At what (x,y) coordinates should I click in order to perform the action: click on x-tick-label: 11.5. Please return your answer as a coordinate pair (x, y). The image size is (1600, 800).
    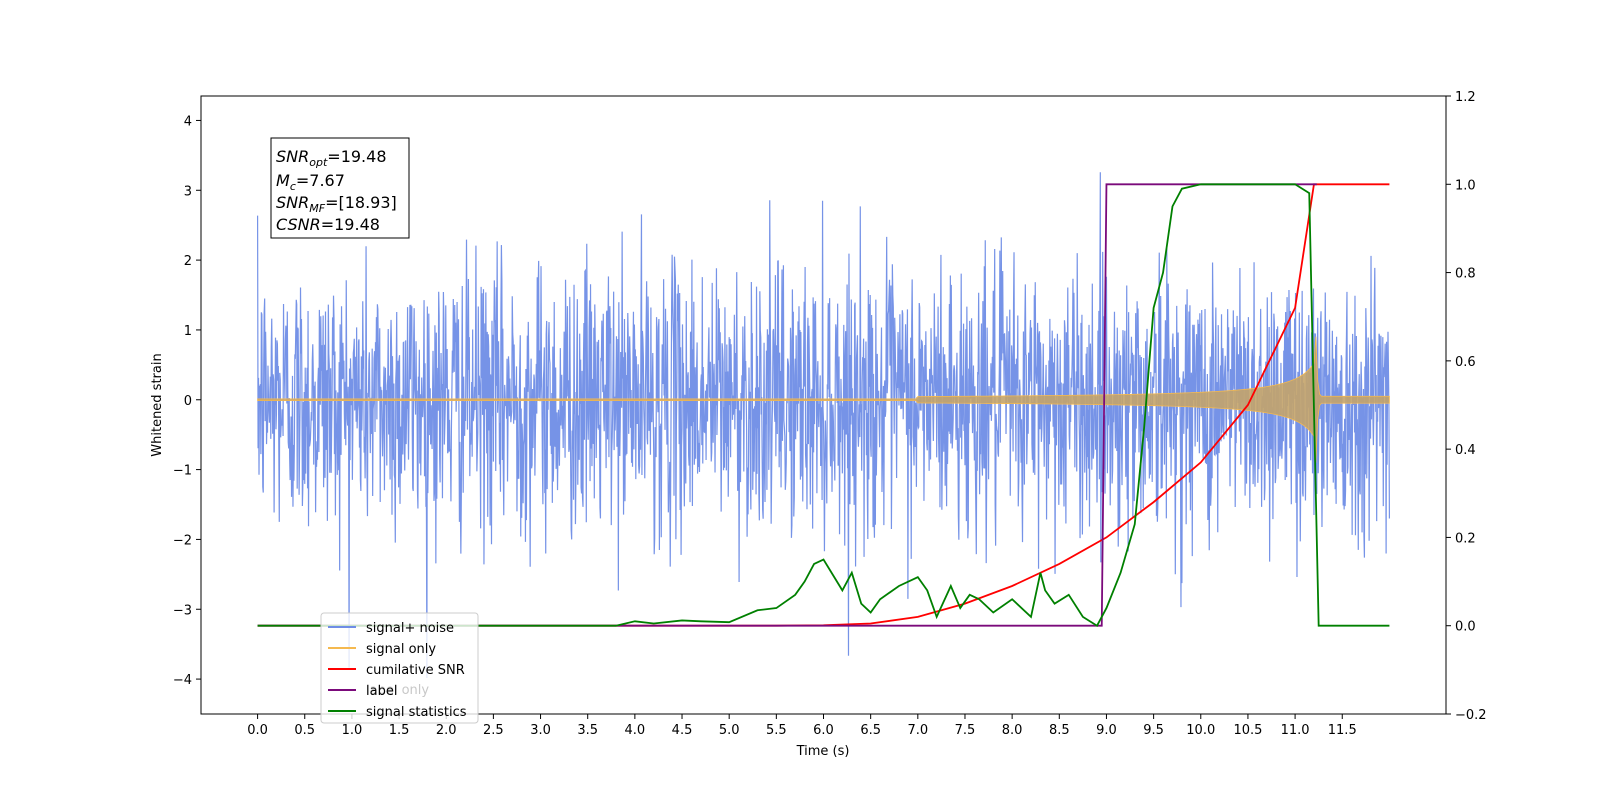
    Looking at the image, I should click on (1342, 730).